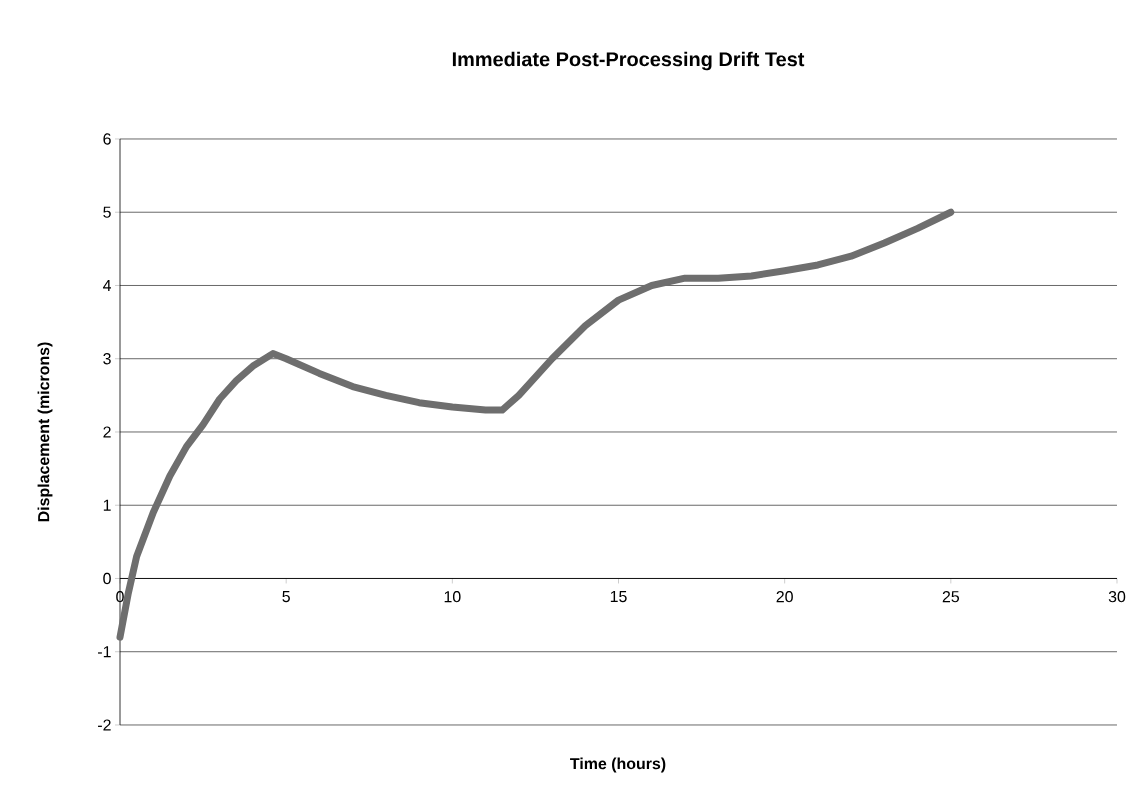 The image size is (1140, 801). I want to click on x-tick-label: 5, so click(286, 597).